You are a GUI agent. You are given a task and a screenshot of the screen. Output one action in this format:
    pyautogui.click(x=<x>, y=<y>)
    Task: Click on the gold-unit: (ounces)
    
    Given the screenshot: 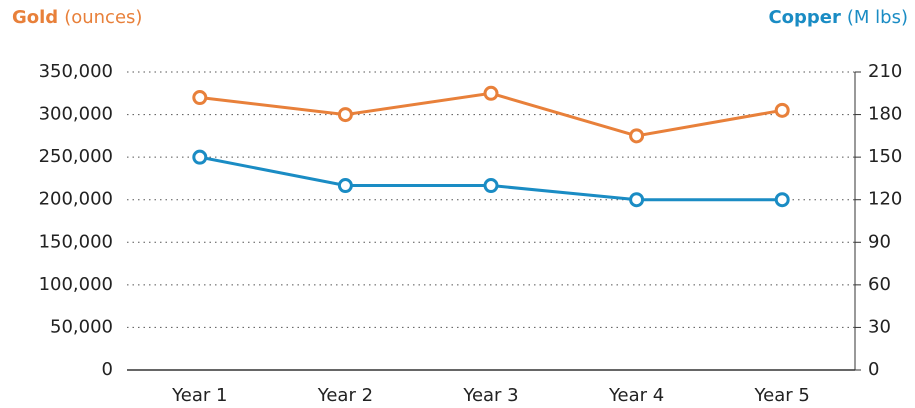 What is the action you would take?
    pyautogui.click(x=103, y=17)
    